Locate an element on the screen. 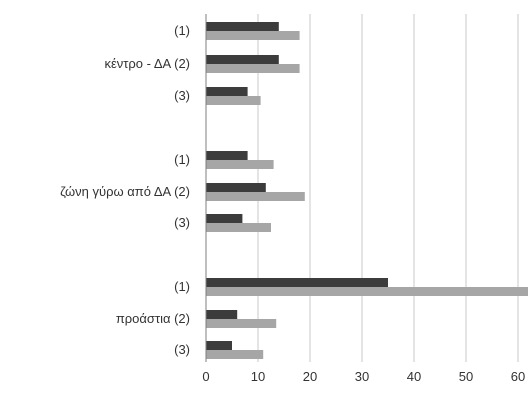 This screenshot has width=528, height=401. x-tick-label-50: 50 is located at coordinates (466, 376).